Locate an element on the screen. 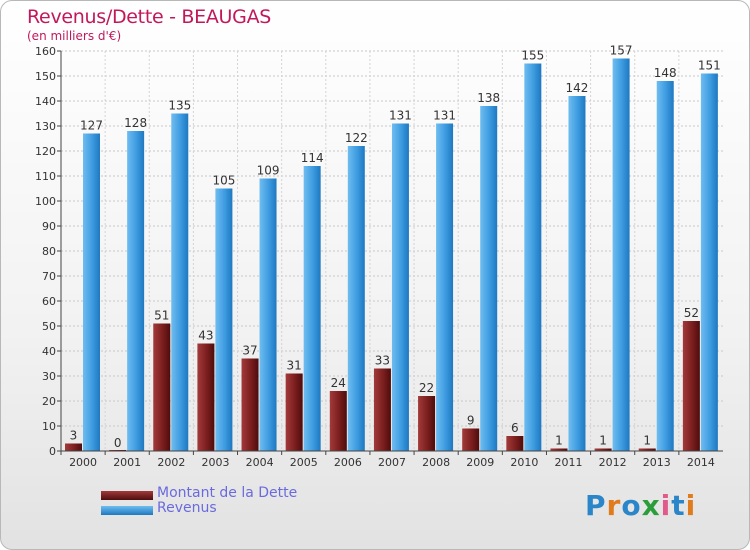 This screenshot has width=750, height=550. x-tick-label: 2013 is located at coordinates (657, 462).